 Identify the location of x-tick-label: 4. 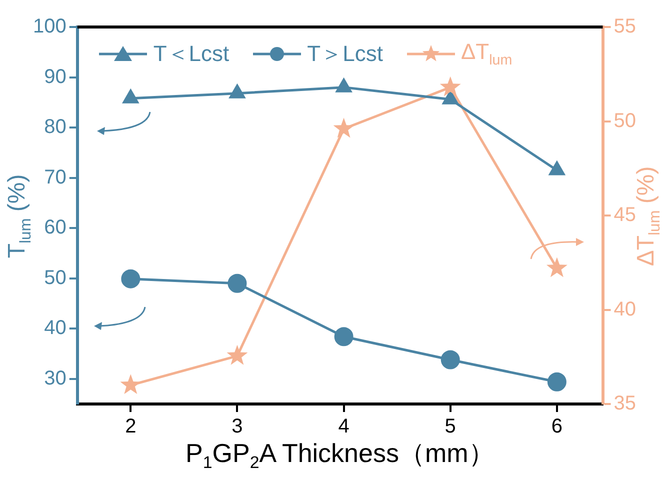
(344, 427).